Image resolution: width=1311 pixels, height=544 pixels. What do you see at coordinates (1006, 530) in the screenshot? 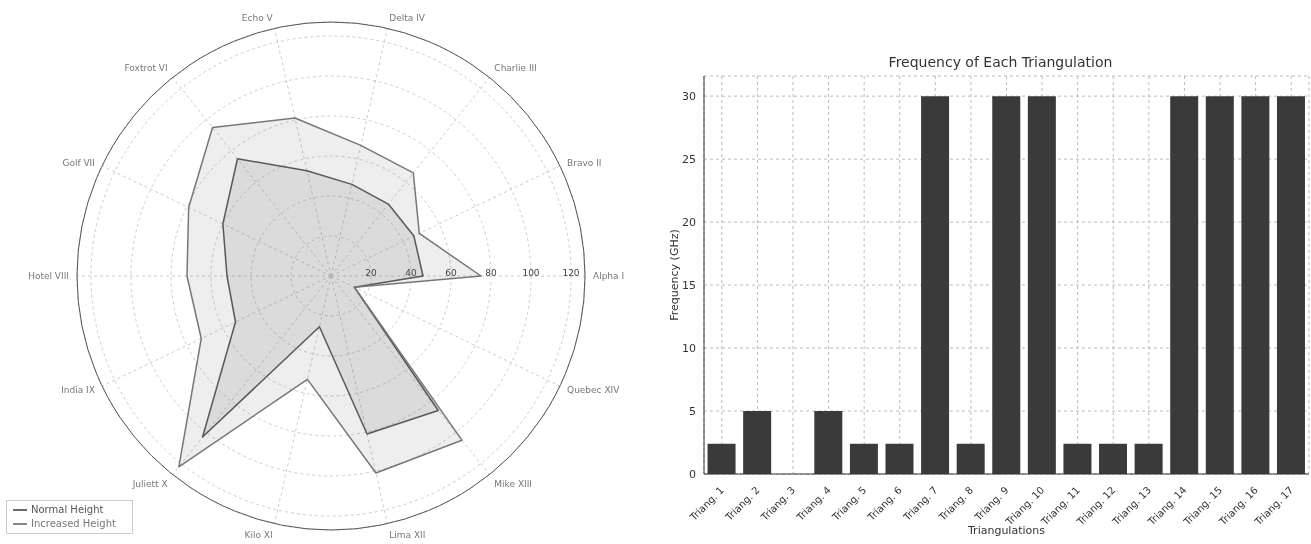
I see `x-axis-title: Triangulations` at bounding box center [1006, 530].